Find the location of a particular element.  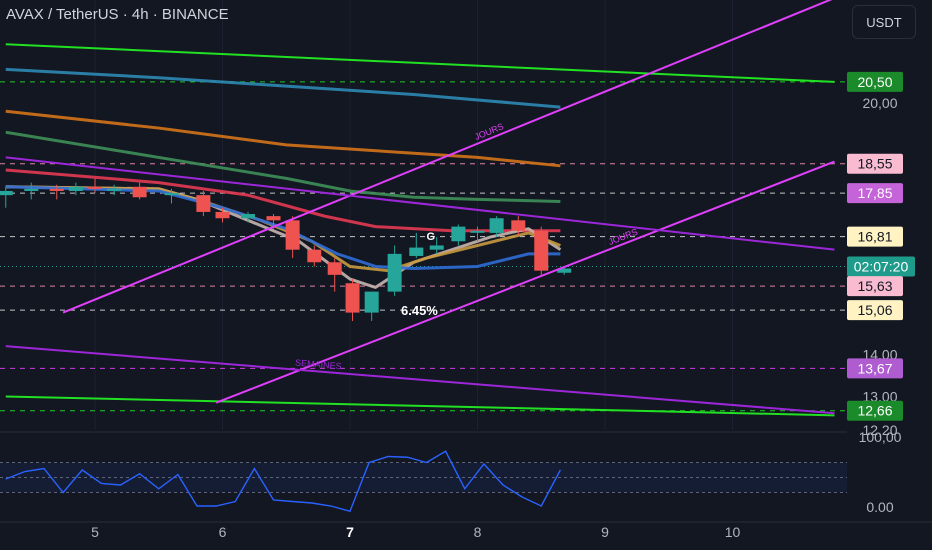

chart-annotation: G is located at coordinates (431, 237).